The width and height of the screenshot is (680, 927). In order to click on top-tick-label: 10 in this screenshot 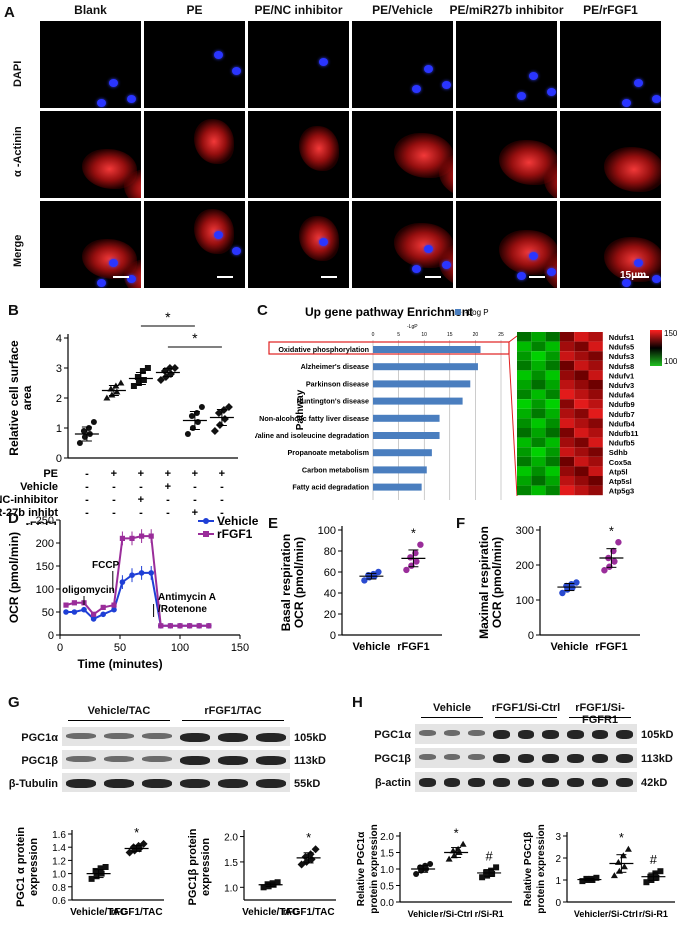, I will do `click(424, 335)`.